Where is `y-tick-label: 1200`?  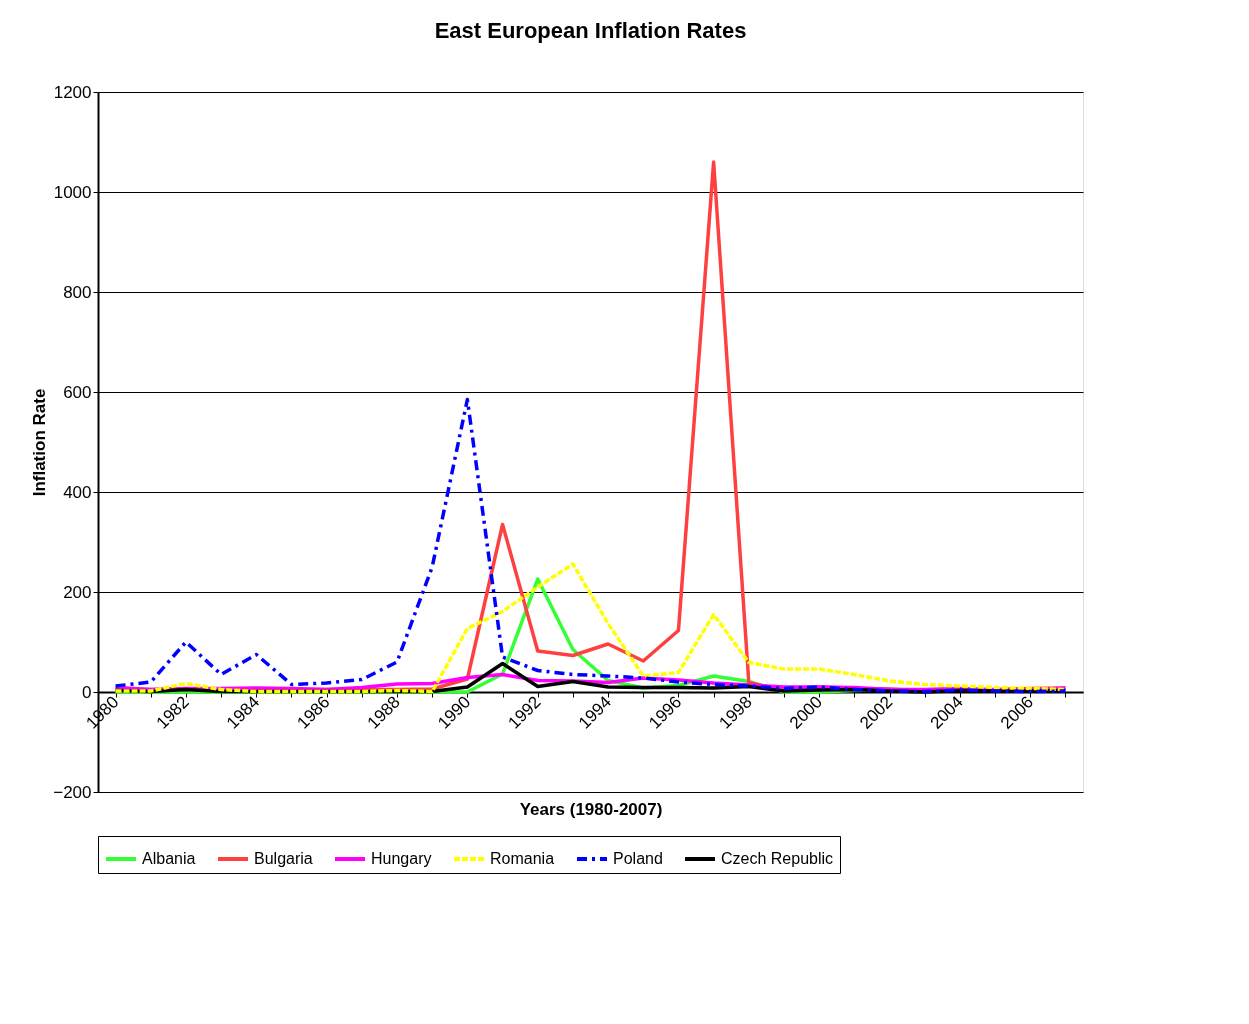 y-tick-label: 1200 is located at coordinates (72, 92).